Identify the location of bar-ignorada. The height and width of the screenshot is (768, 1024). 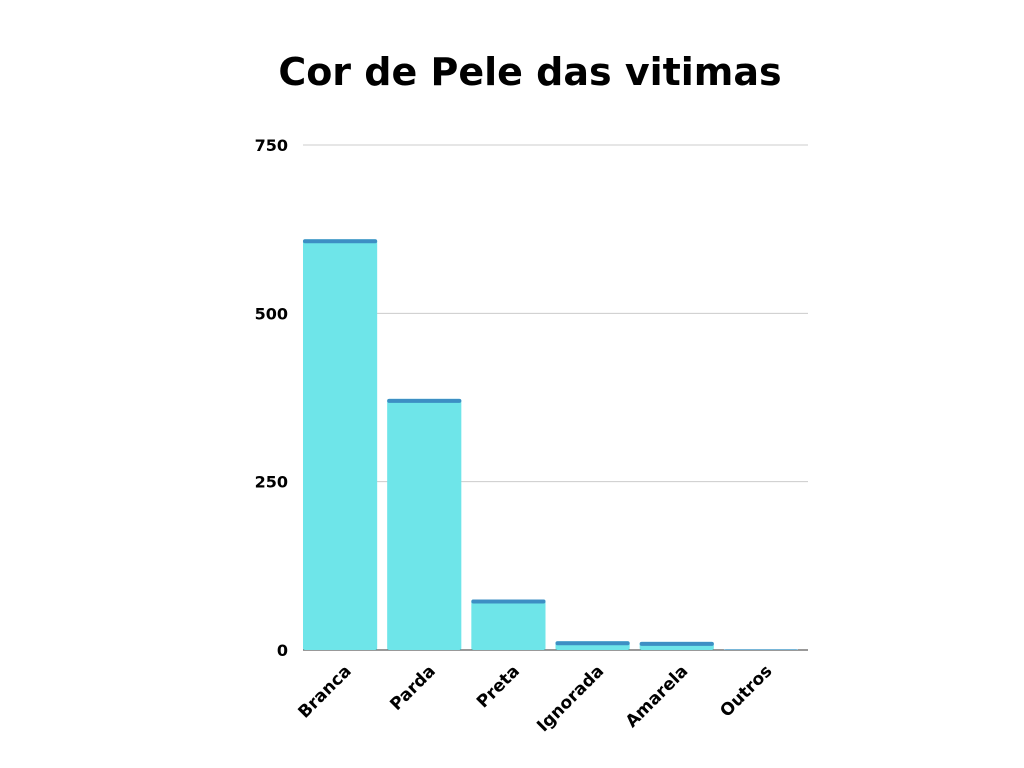
(592, 645).